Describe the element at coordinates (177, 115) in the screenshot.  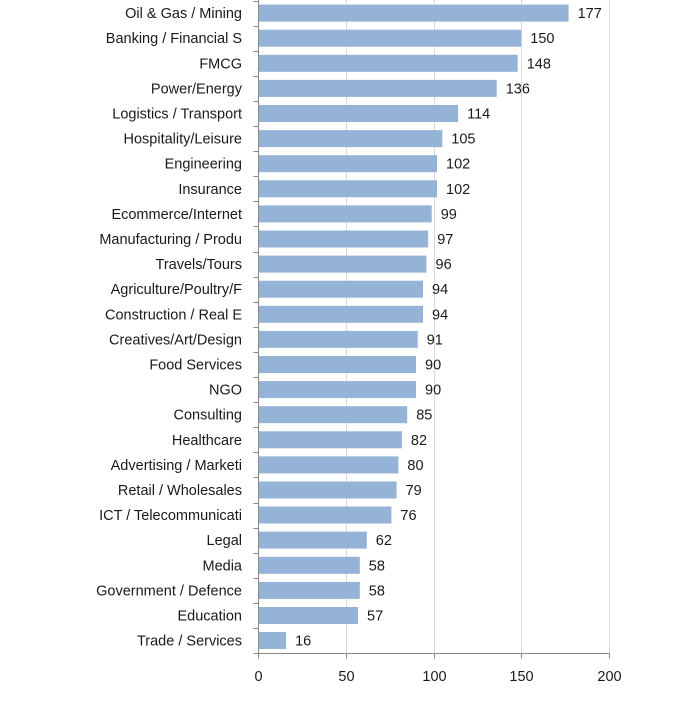
I see `category-label-4: Logistics / Transport` at that location.